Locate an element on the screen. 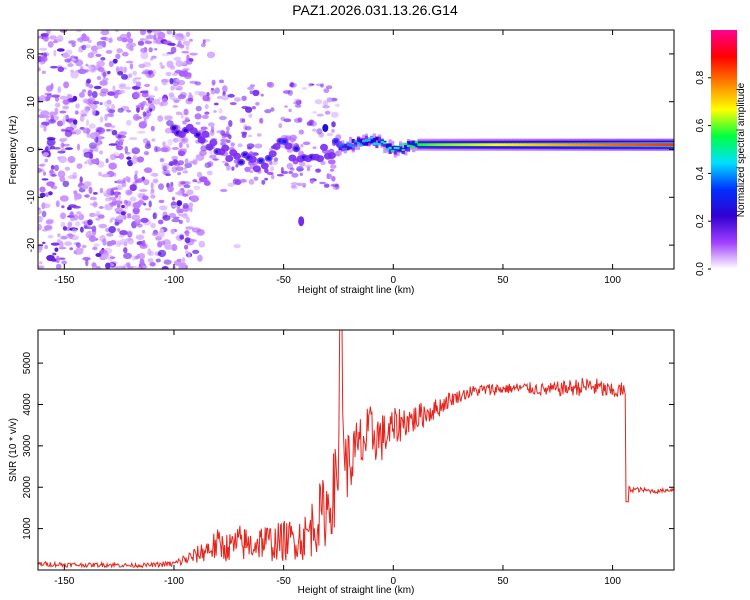 Image resolution: width=750 pixels, height=600 pixels. spectrogram-ridge-blob is located at coordinates (229, 158).